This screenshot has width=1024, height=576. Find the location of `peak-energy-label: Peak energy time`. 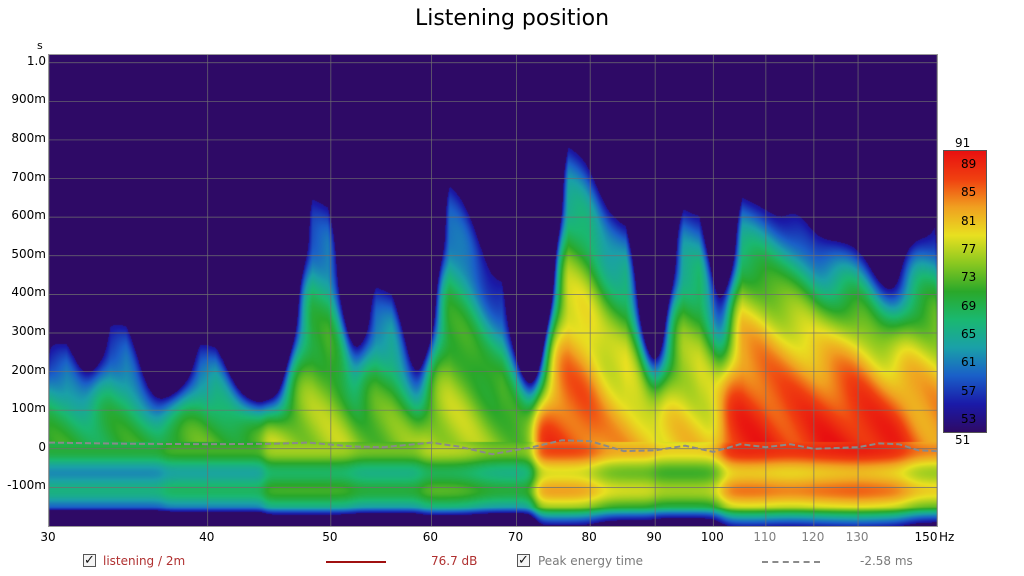

peak-energy-label: Peak energy time is located at coordinates (591, 561).